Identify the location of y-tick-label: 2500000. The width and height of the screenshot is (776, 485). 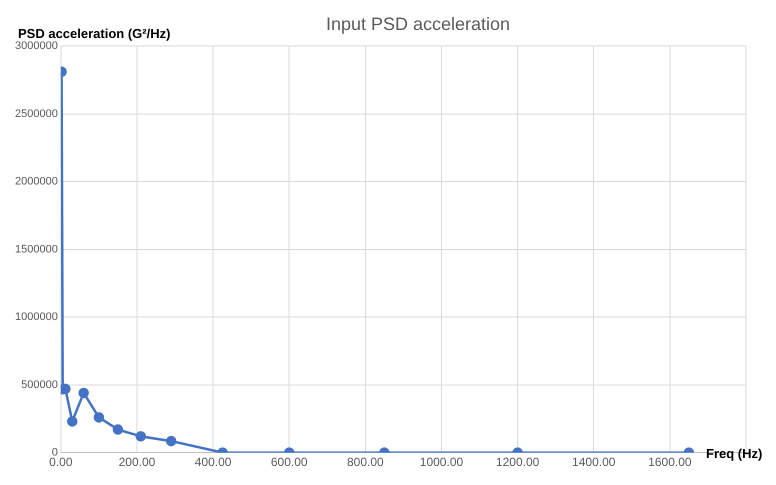
(36, 114).